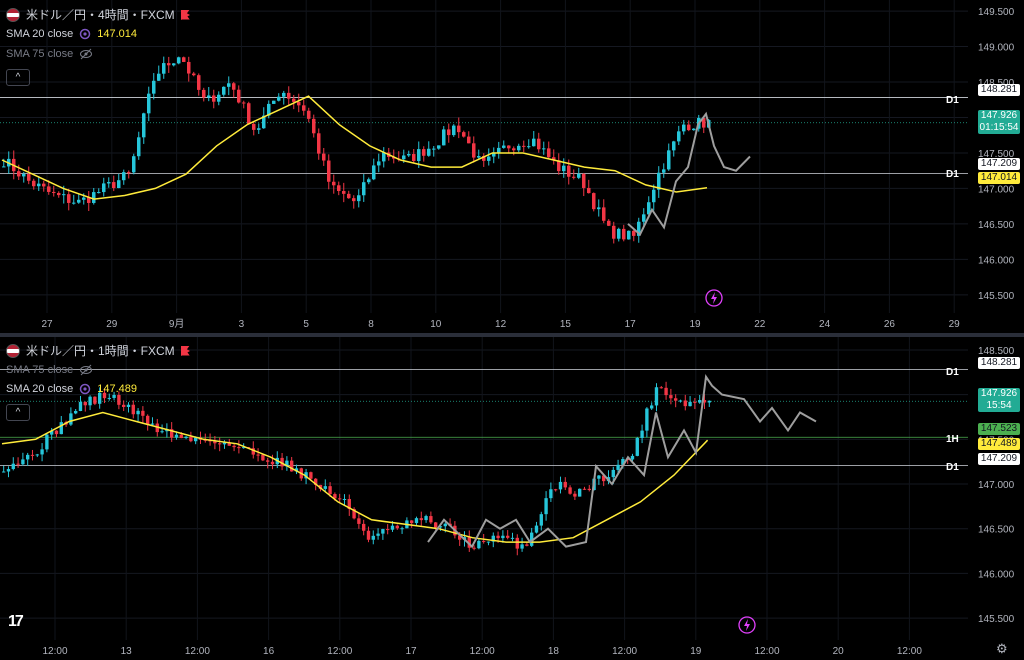 The height and width of the screenshot is (660, 1024). What do you see at coordinates (996, 189) in the screenshot?
I see `price-axis-label: 147.000` at bounding box center [996, 189].